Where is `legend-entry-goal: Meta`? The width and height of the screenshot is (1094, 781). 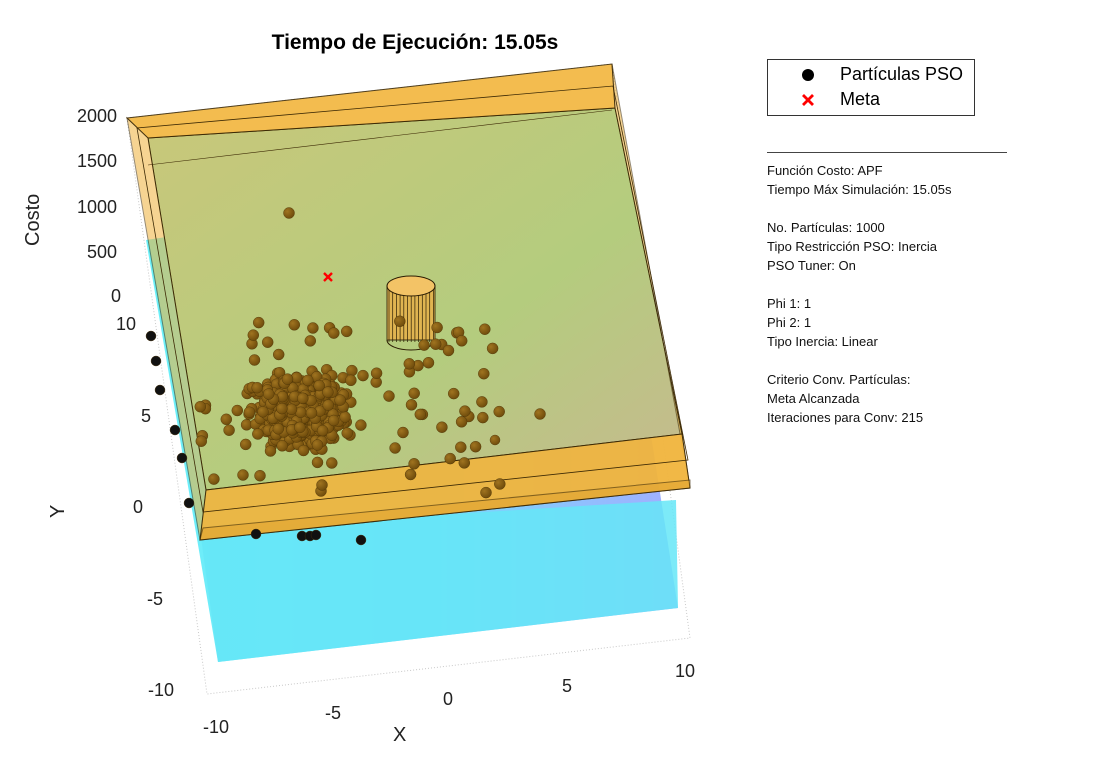 legend-entry-goal: Meta is located at coordinates (871, 100).